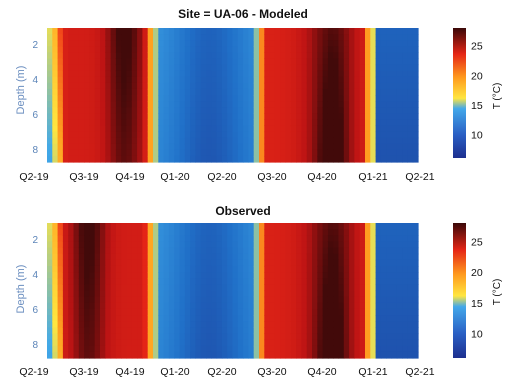 This screenshot has width=506, height=381. What do you see at coordinates (477, 106) in the screenshot?
I see `colorbar-tick-label: 15` at bounding box center [477, 106].